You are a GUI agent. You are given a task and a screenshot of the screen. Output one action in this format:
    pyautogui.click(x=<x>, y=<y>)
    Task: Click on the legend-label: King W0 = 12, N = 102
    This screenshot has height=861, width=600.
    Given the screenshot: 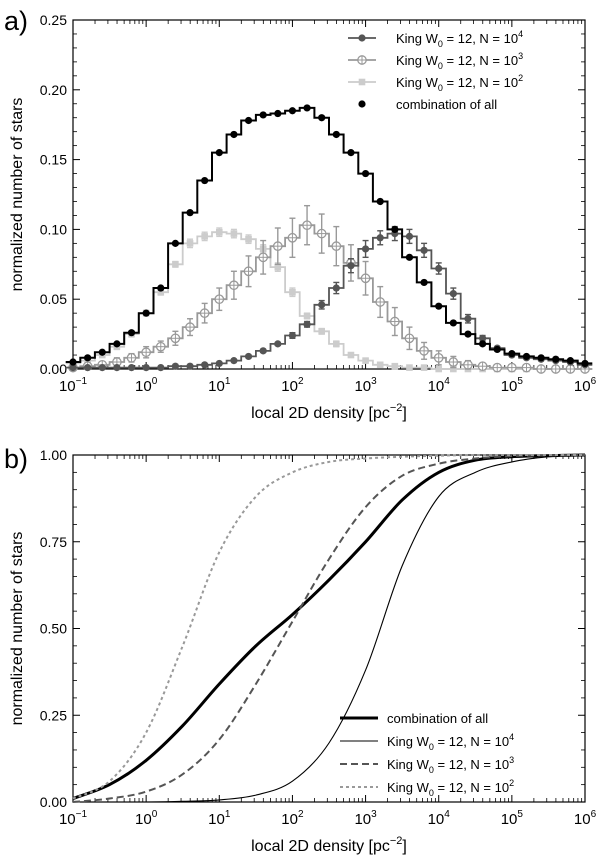 What is the action you would take?
    pyautogui.click(x=450, y=788)
    